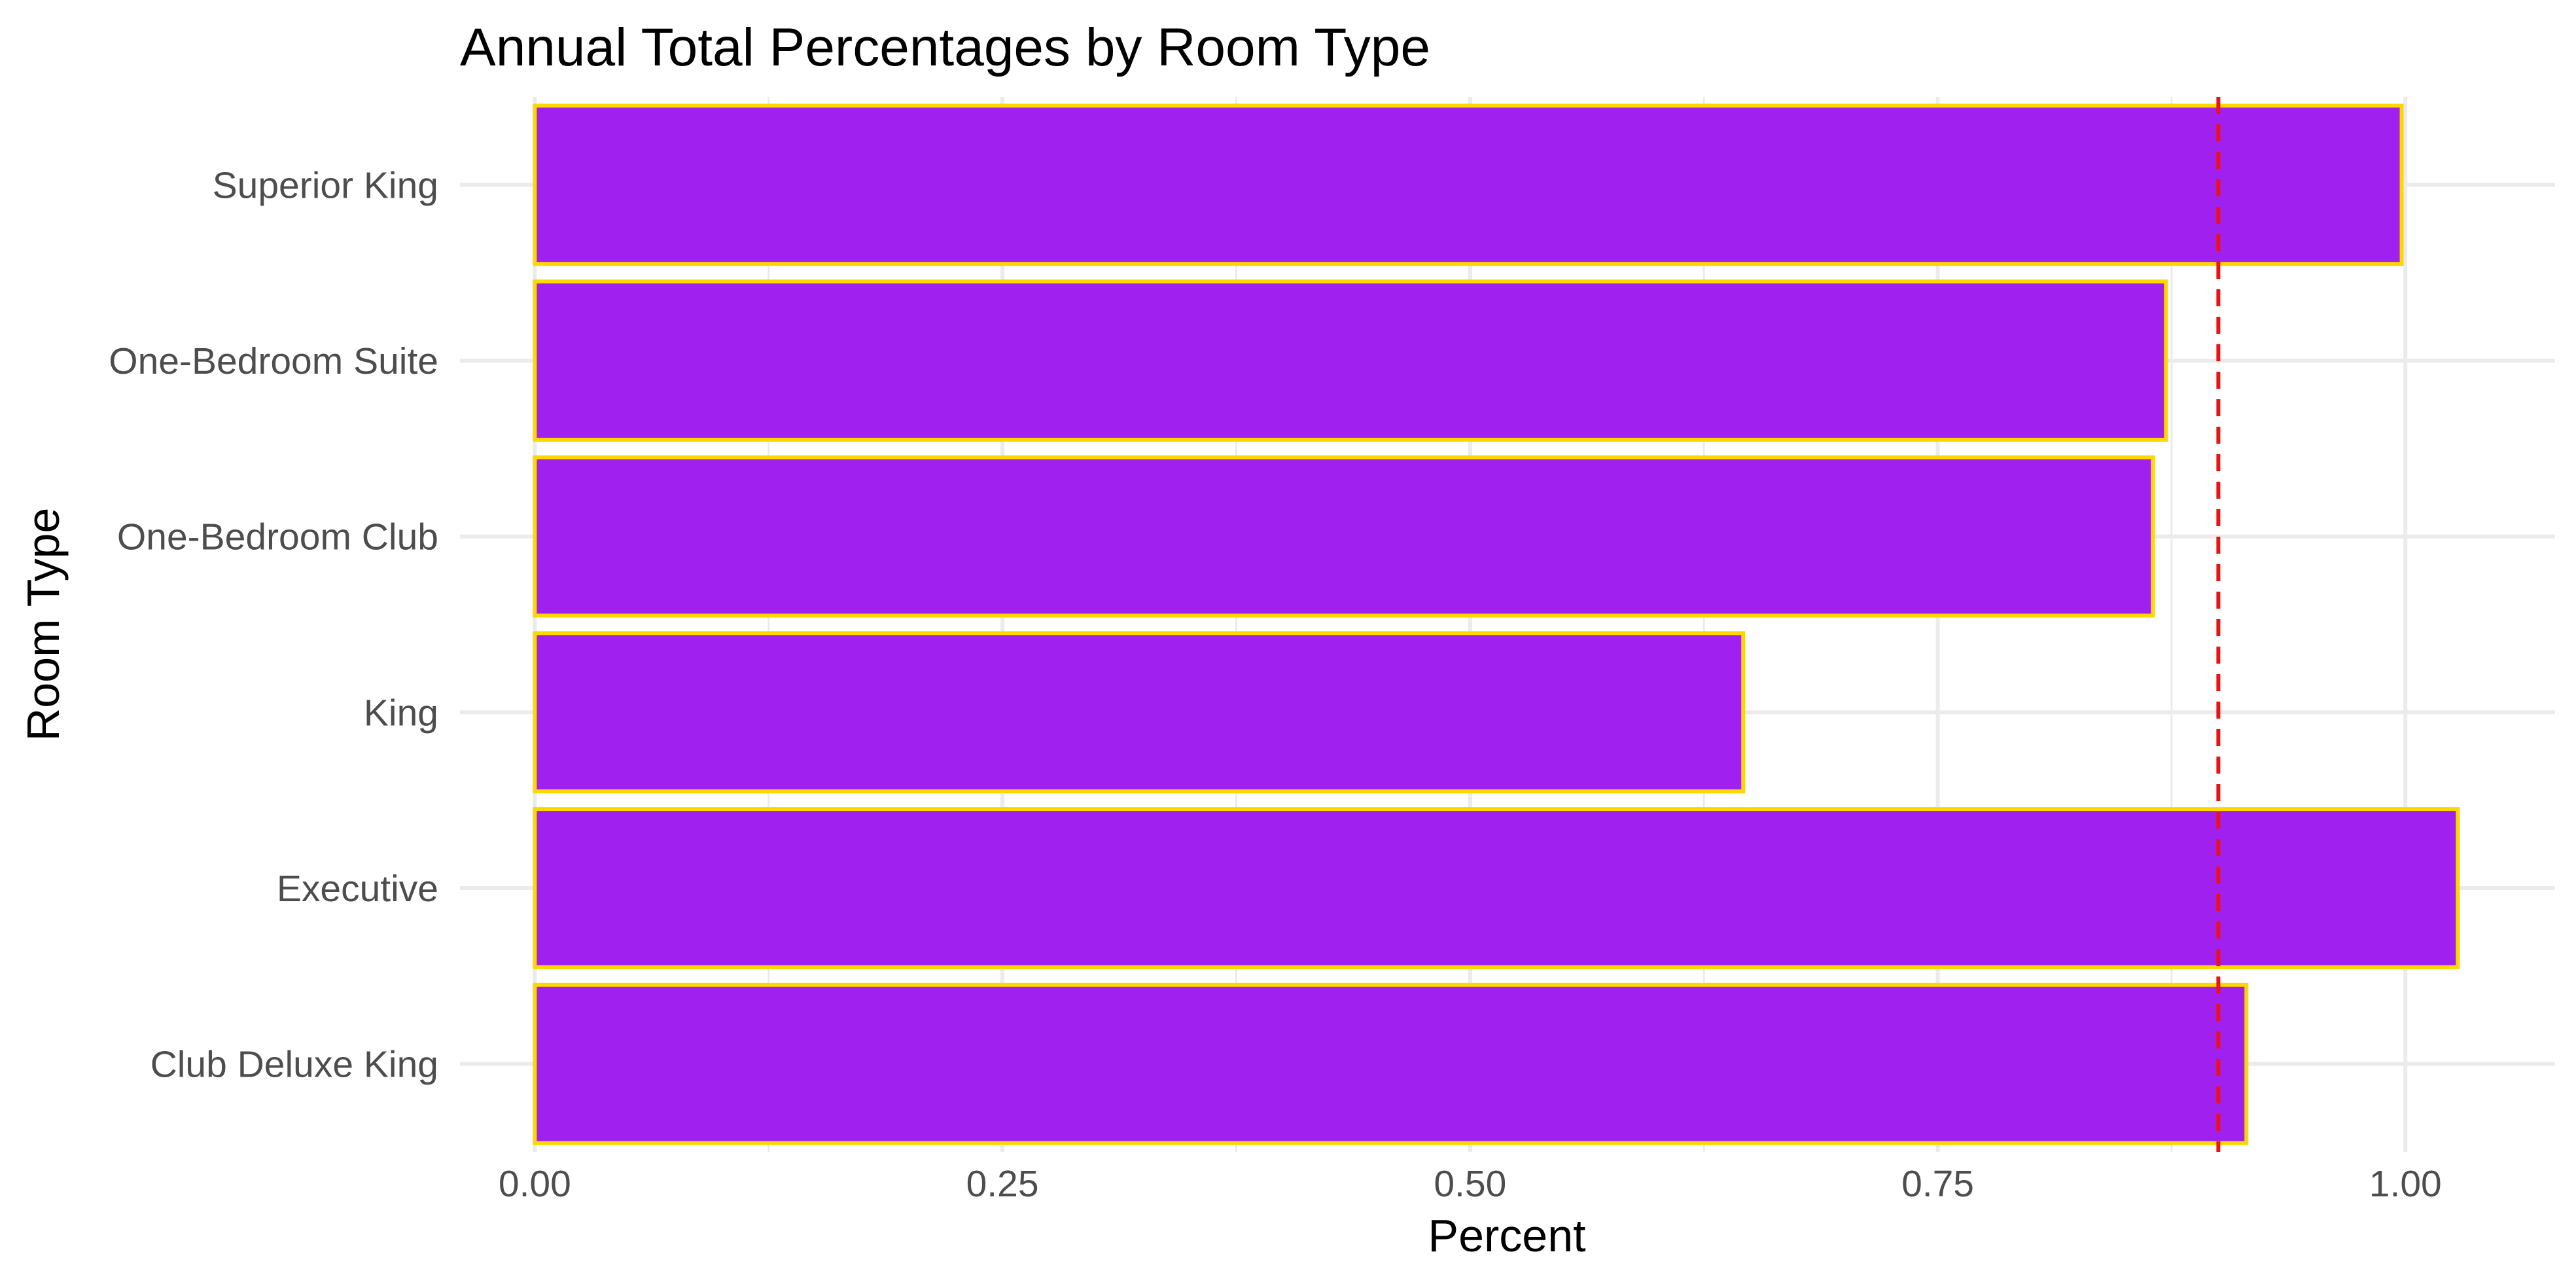 This screenshot has width=2576, height=1288. I want to click on x-tick-labels: 0.00 0.25 0.50 0.75 1.00, so click(1470, 1184).